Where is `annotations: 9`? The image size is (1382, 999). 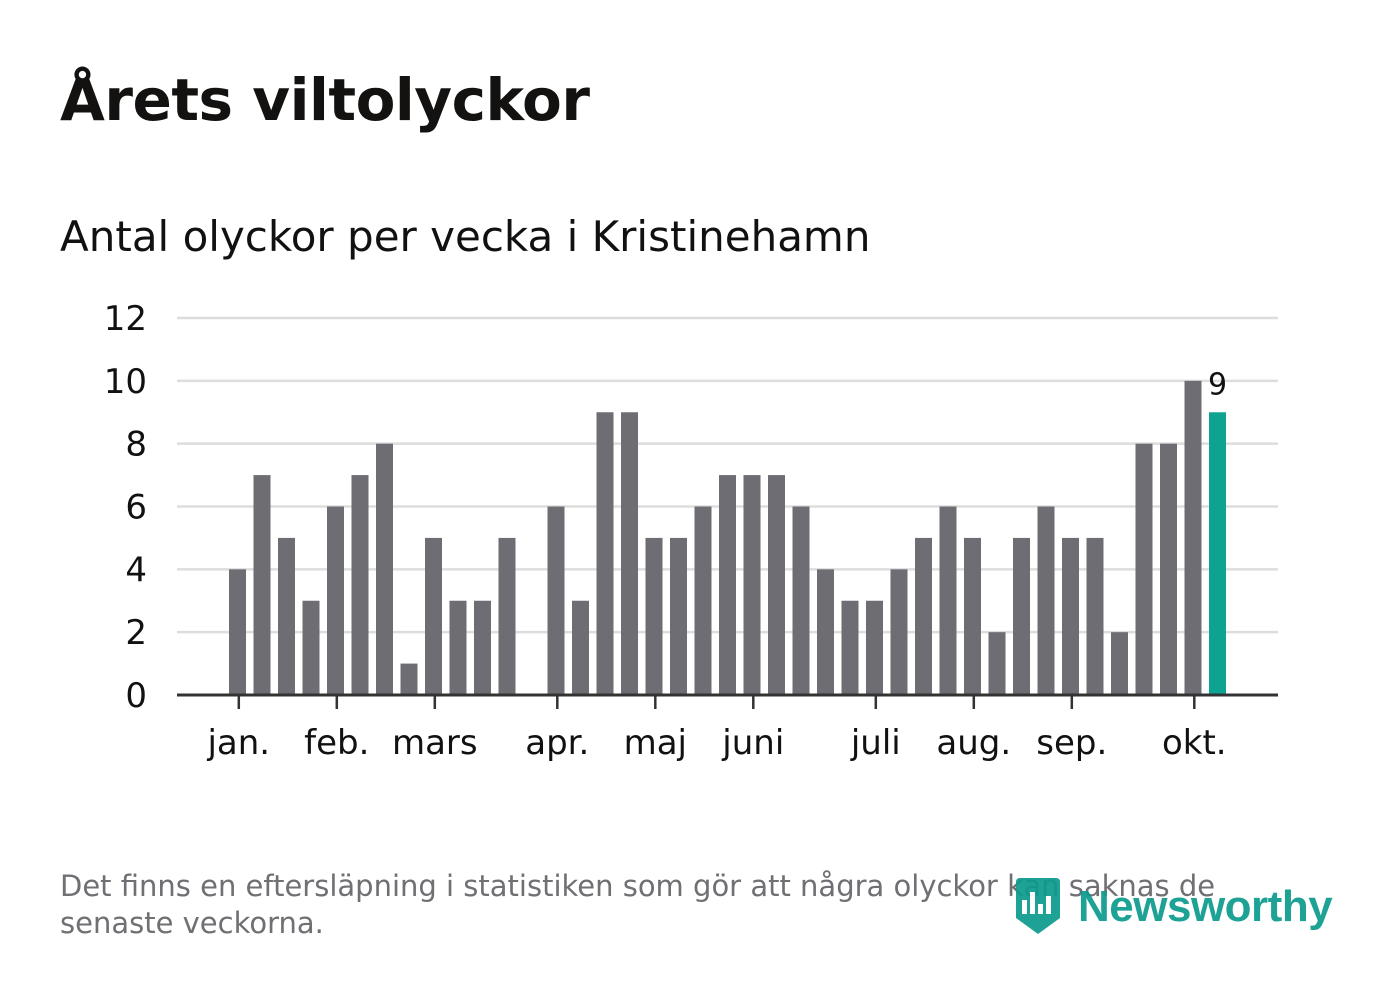
annotations: 9 is located at coordinates (1217, 384).